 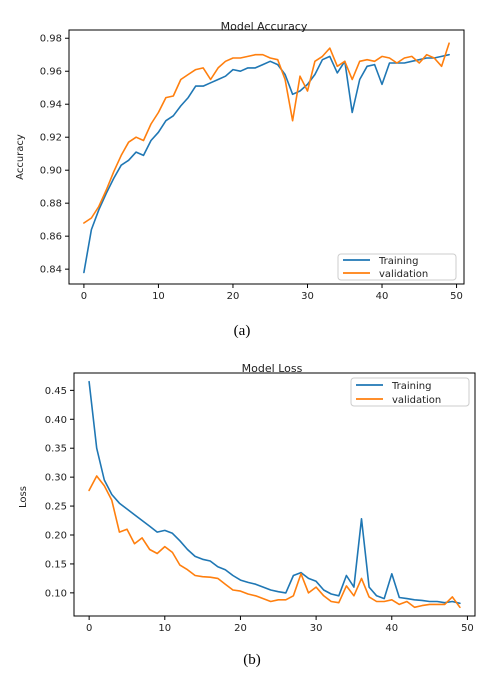 I want to click on loss-x-tick-label: 50, so click(x=467, y=628).